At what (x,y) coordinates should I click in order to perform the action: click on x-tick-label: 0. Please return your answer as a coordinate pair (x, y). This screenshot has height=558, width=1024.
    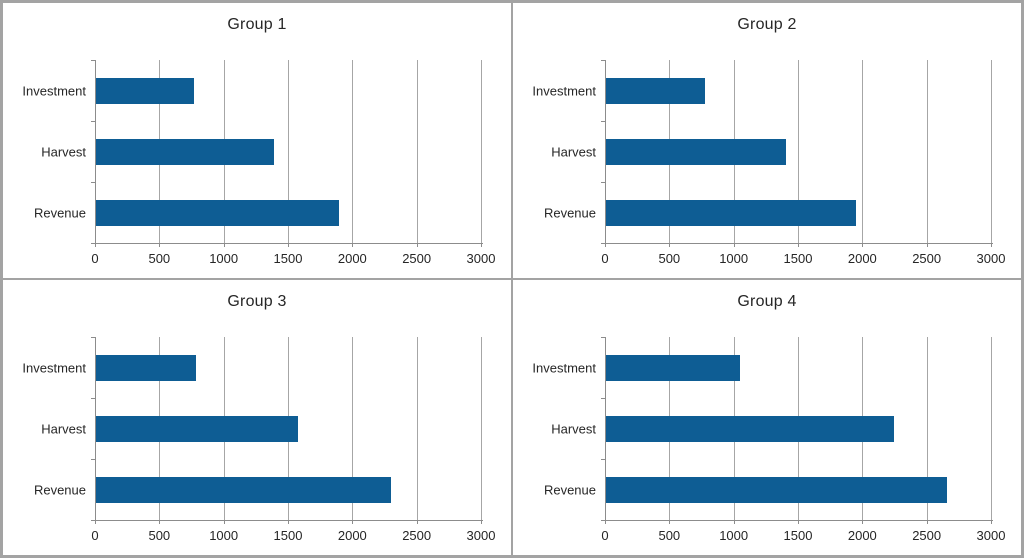
    Looking at the image, I should click on (605, 535).